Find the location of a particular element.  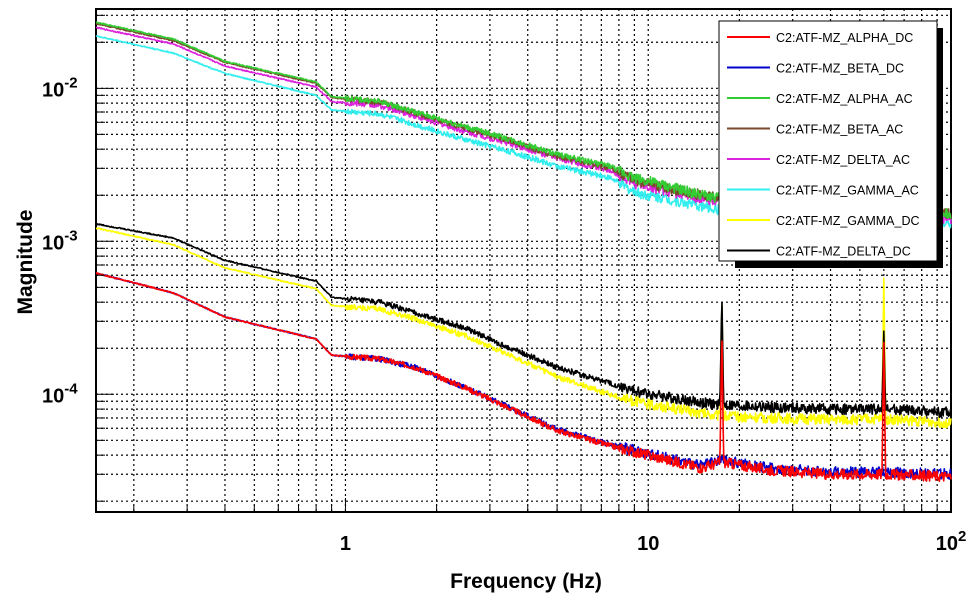

legend-entry-label: C2:ATF-MZ_GAMMA_AC is located at coordinates (847, 191).